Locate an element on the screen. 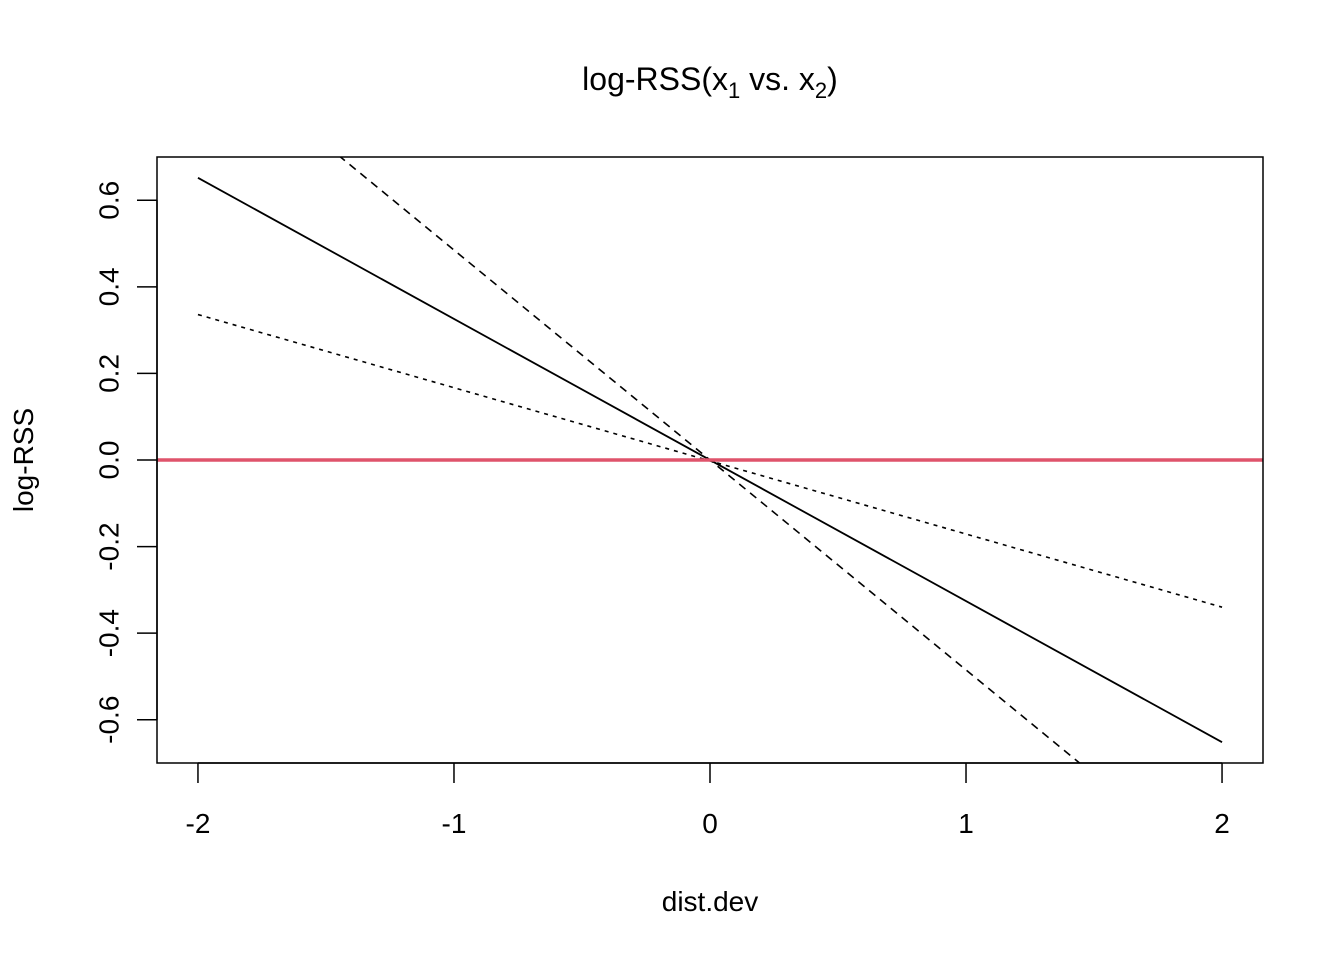 The image size is (1344, 960). y-tick-label: -0.2 is located at coordinates (109, 546).